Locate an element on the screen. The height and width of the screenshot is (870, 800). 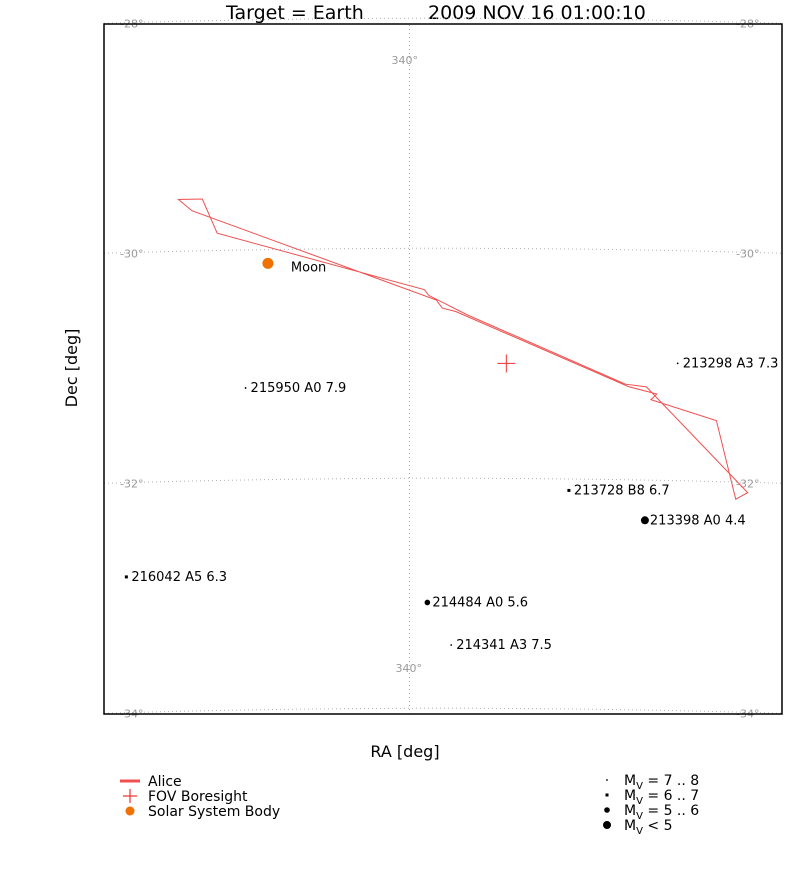
star-label: 216042 A5 6.3 is located at coordinates (179, 577).